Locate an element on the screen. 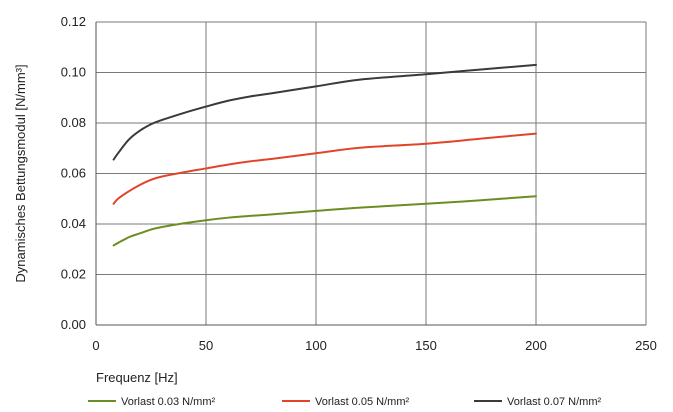 The image size is (673, 412). y-tick-label: 0.00 is located at coordinates (73, 324).